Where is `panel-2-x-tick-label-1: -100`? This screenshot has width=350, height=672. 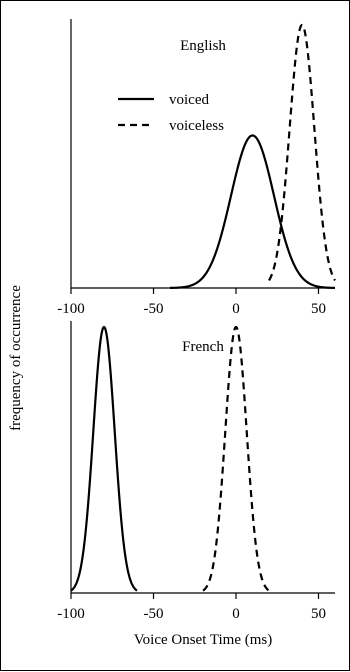 panel-2-x-tick-label-1: -100 is located at coordinates (71, 614).